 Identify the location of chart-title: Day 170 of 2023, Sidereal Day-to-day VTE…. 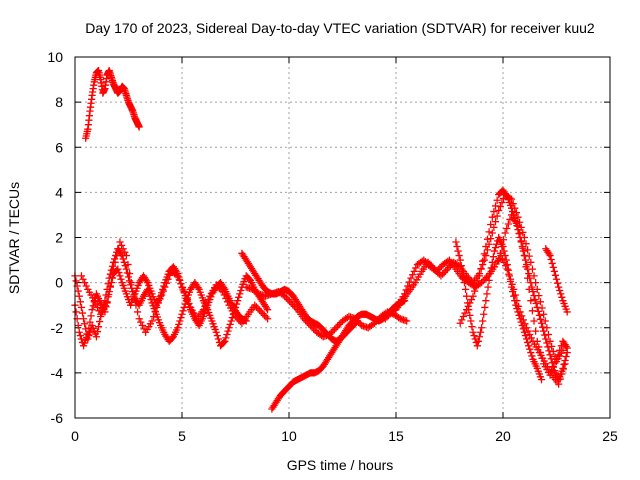
(340, 28).